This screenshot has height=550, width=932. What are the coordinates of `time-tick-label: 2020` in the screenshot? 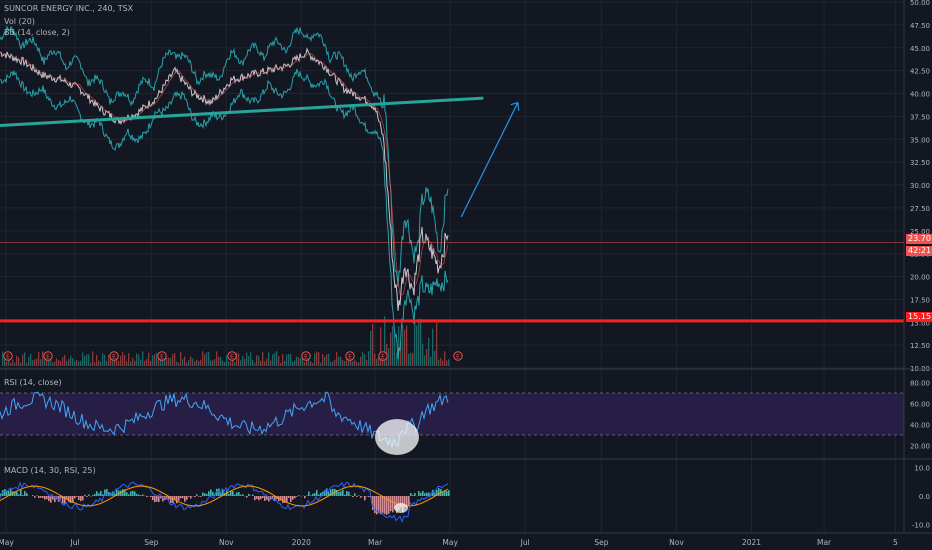 It's located at (301, 542).